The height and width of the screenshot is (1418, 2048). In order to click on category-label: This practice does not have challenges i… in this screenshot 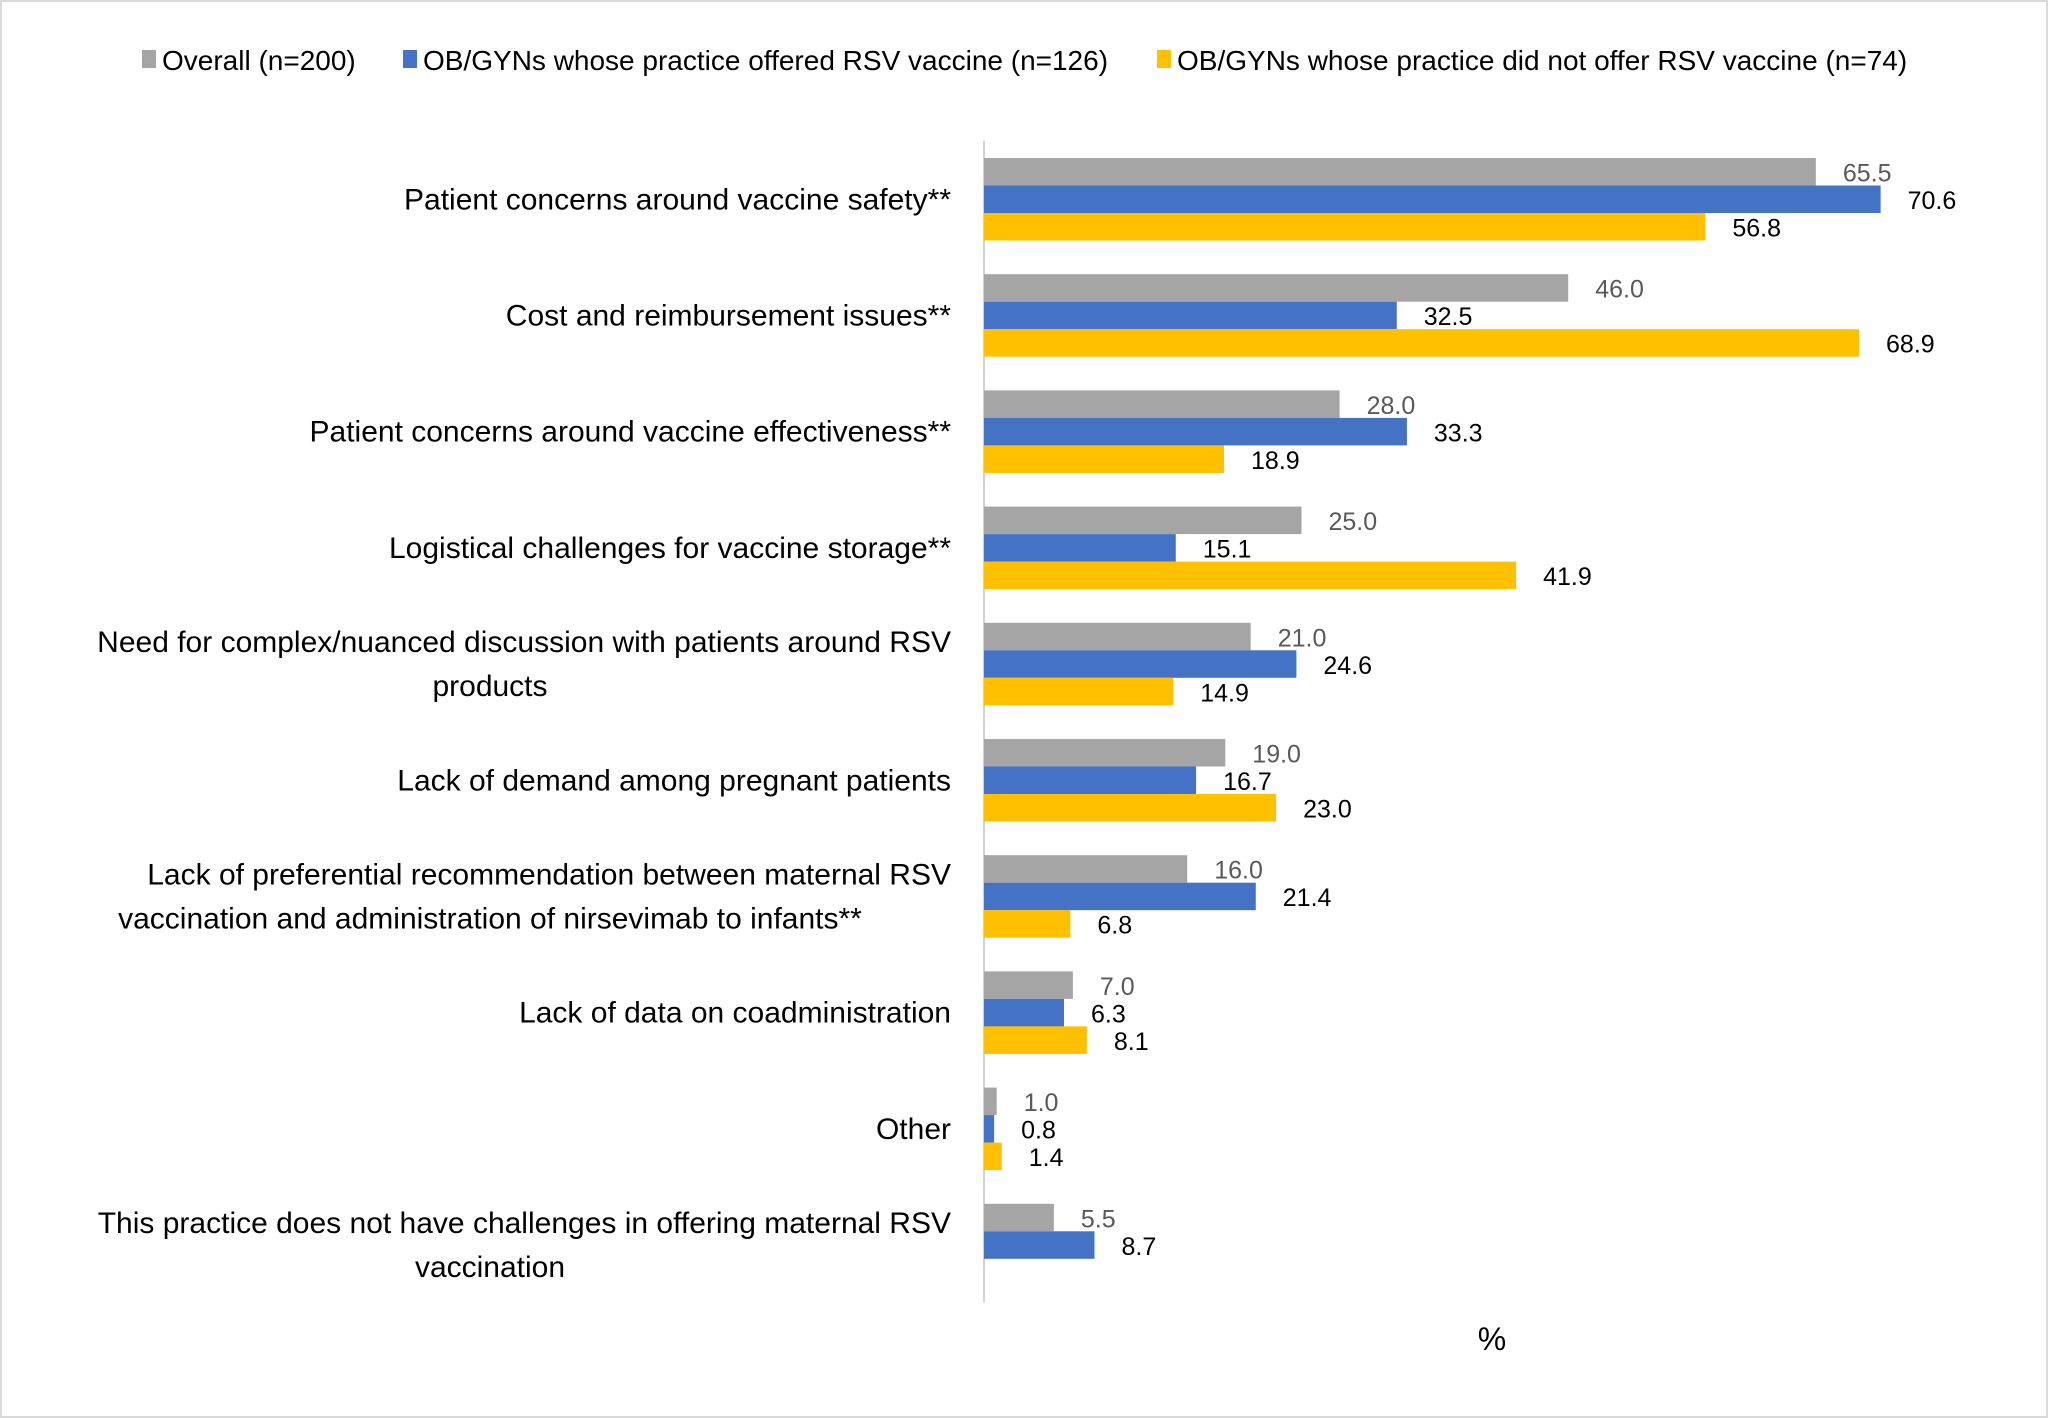, I will do `click(524, 1223)`.